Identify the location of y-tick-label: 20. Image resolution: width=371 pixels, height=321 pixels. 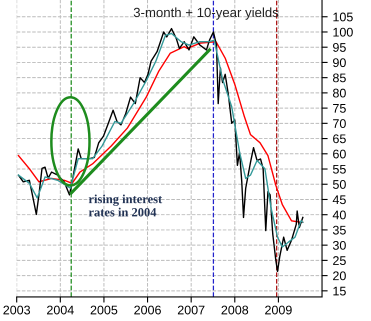
(339, 275).